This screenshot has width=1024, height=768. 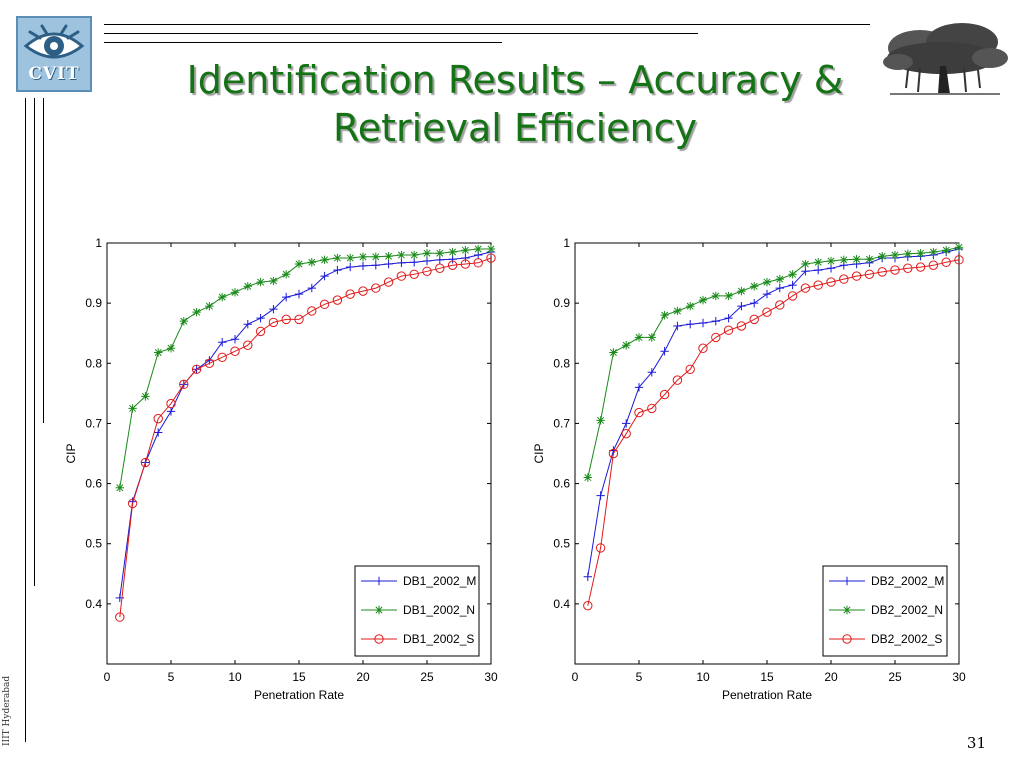 What do you see at coordinates (427, 677) in the screenshot?
I see `x-tick-label: 25` at bounding box center [427, 677].